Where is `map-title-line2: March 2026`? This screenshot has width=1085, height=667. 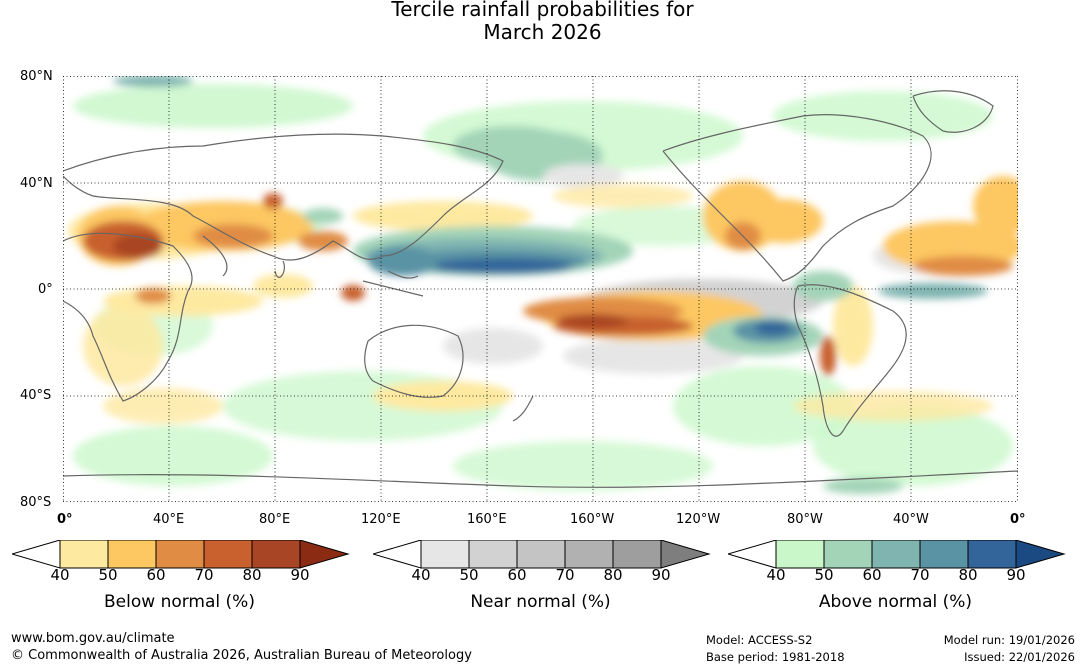
map-title-line2: March 2026 is located at coordinates (542, 32).